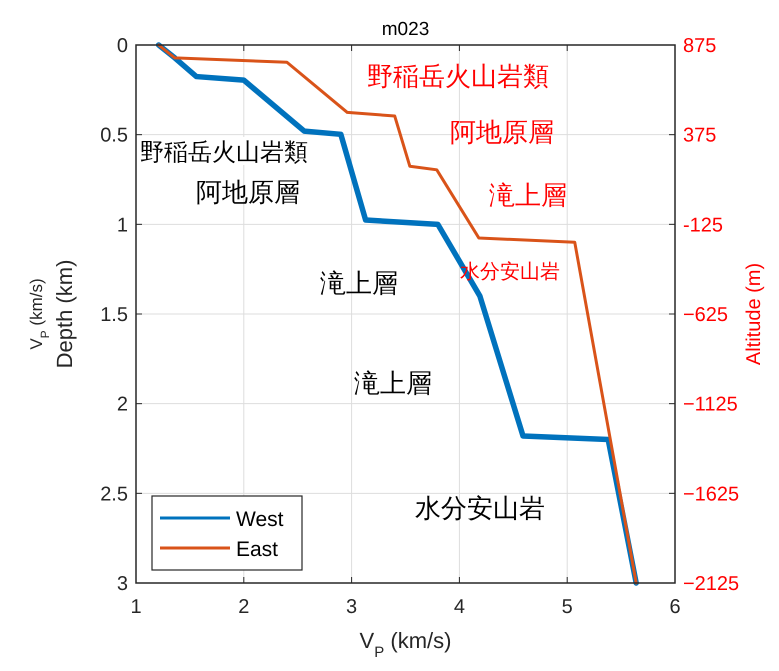 This screenshot has height=671, width=779. I want to click on y-tick-label: 1.5, so click(114, 315).